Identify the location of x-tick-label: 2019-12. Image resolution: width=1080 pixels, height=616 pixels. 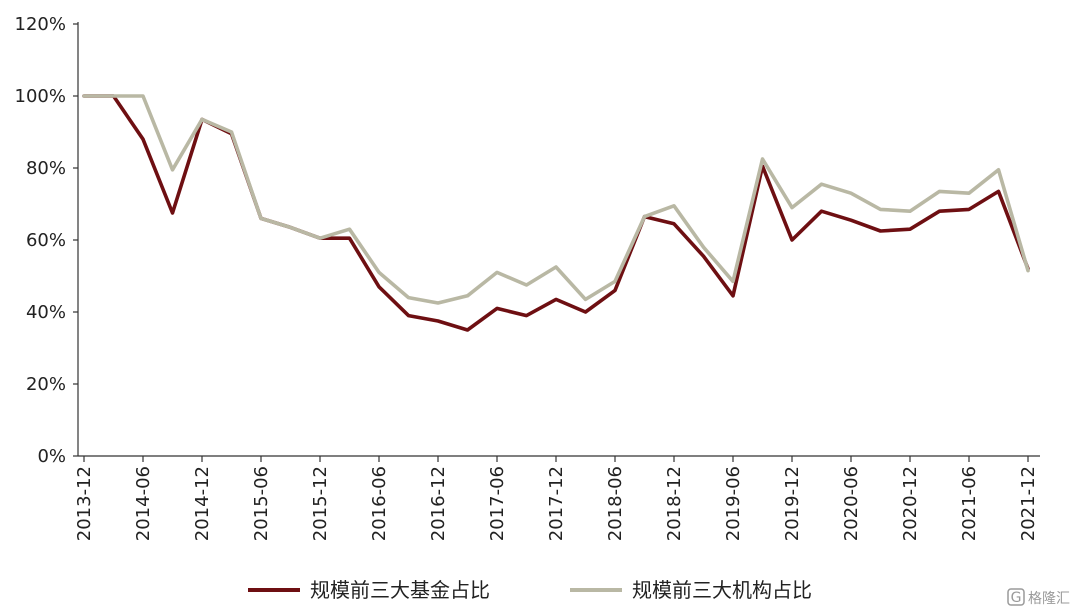
(792, 503).